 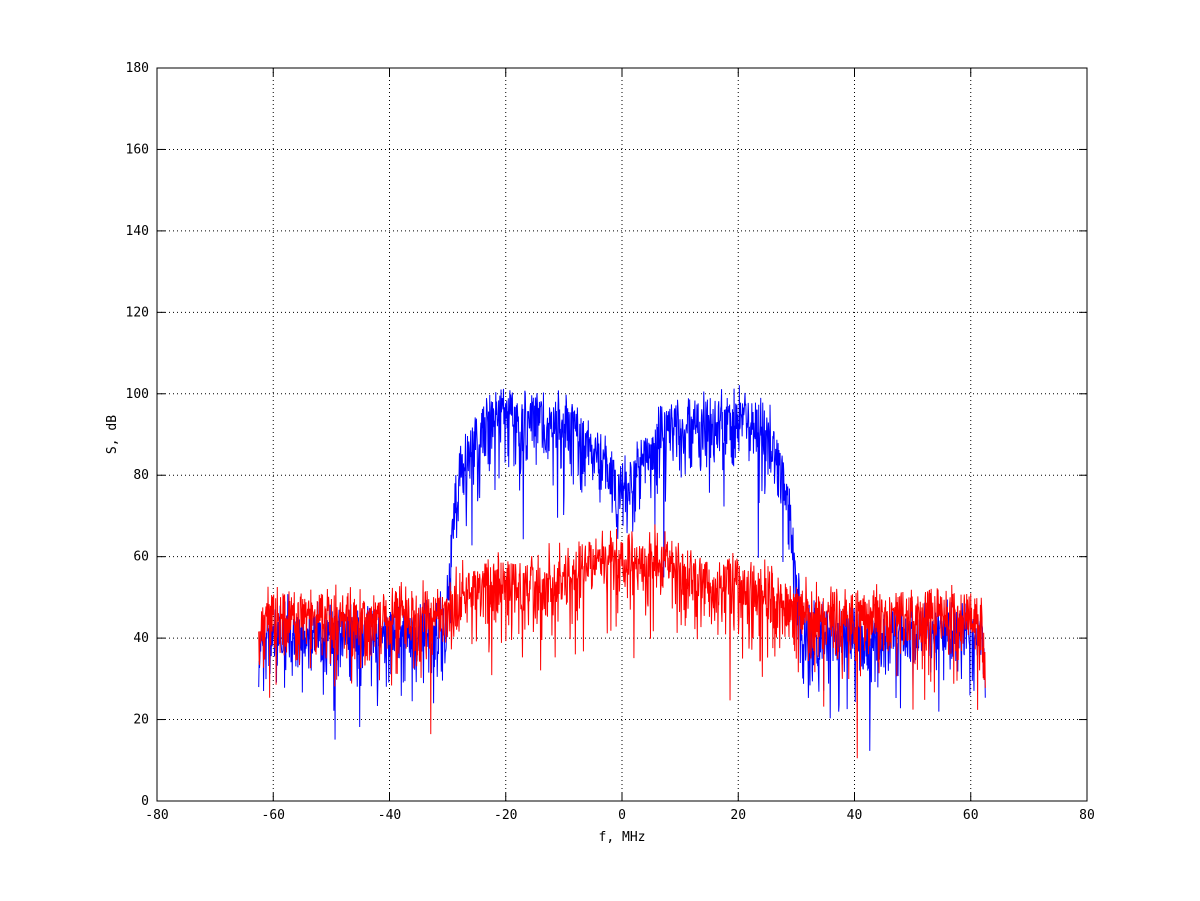 I want to click on y-tick-label: 160, so click(x=137, y=149).